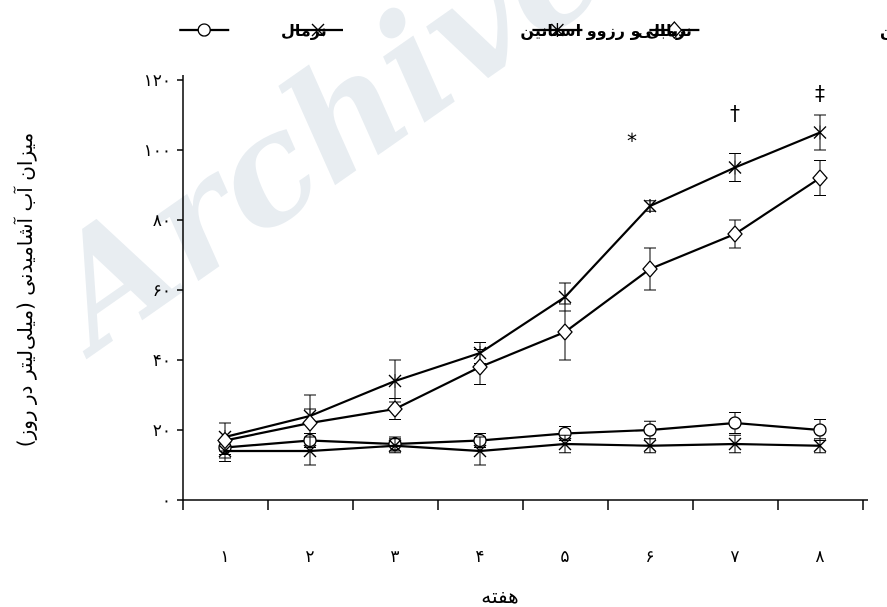 This screenshot has width=887, height=607. Describe the element at coordinates (304, 30) in the screenshot. I see `legend-label: نرمال` at that location.